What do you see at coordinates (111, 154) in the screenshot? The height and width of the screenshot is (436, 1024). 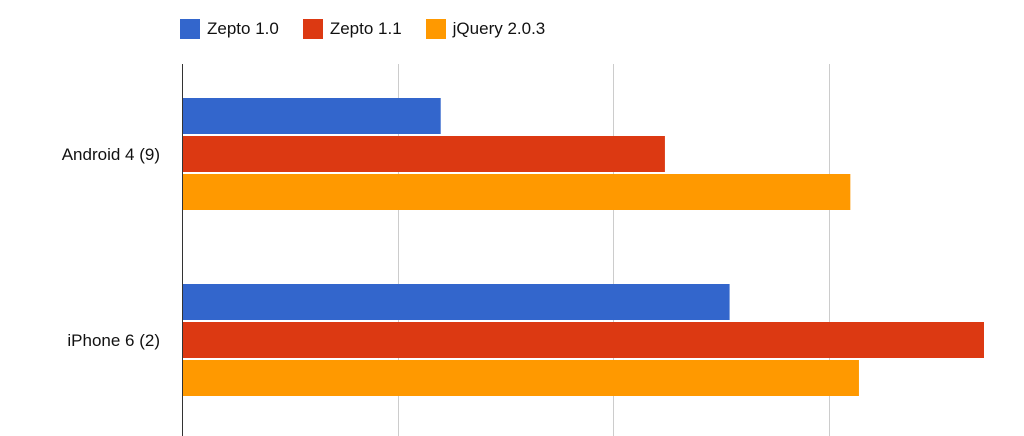 I see `category-label: Android 4 (9)` at bounding box center [111, 154].